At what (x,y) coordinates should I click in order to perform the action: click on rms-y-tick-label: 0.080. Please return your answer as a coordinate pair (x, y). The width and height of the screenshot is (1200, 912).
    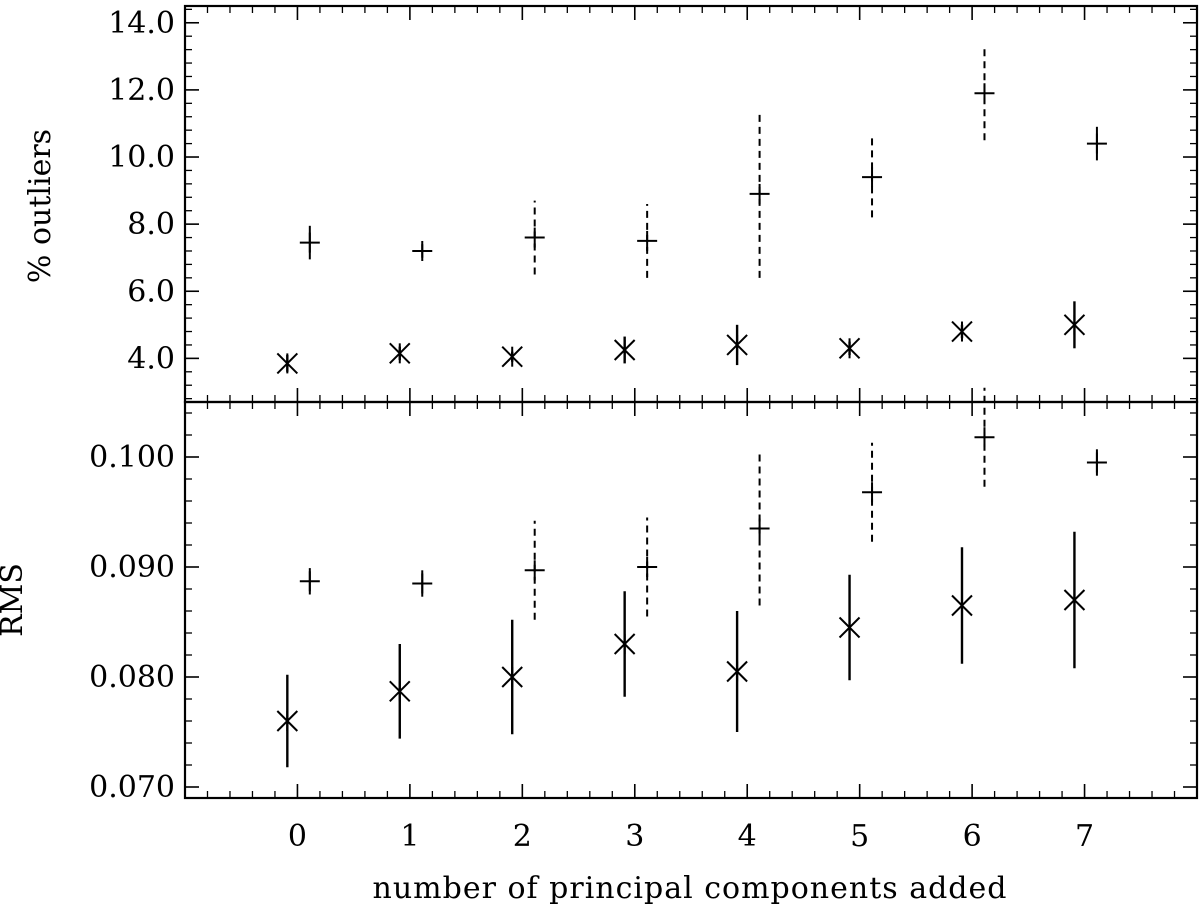
    Looking at the image, I should click on (132, 677).